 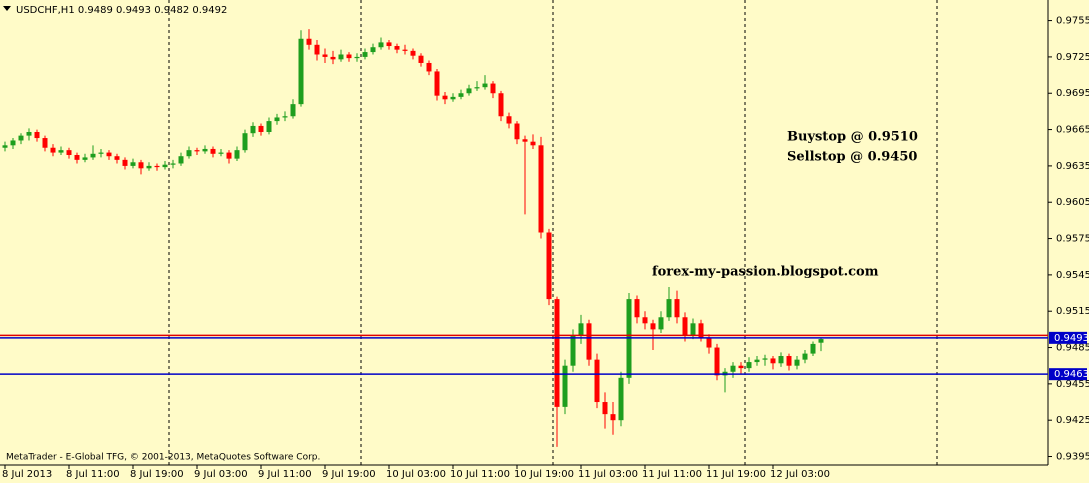 I want to click on y-tick-label: 0.9605, so click(x=1072, y=202).